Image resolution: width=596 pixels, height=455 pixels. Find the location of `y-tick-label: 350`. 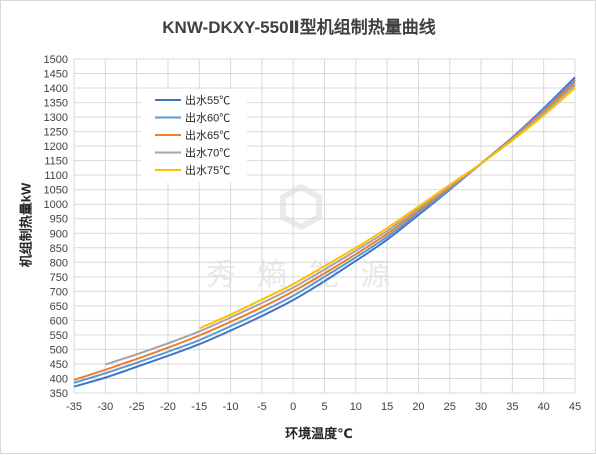

y-tick-label: 350 is located at coordinates (59, 394).